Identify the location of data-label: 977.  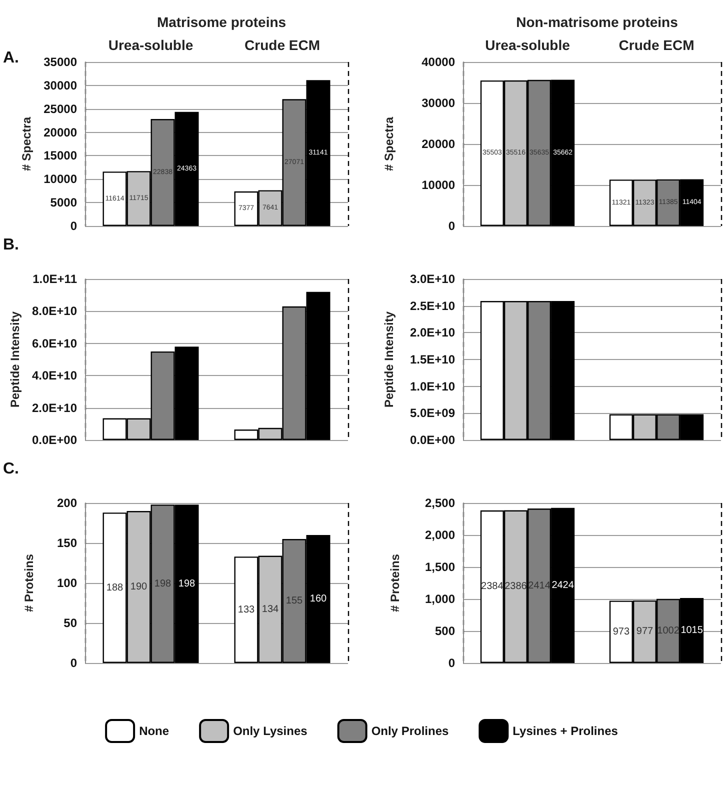
(645, 632).